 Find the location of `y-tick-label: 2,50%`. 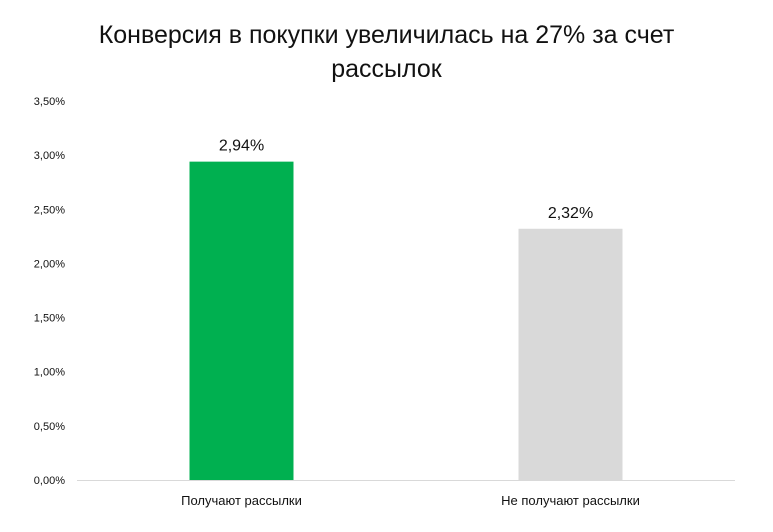

y-tick-label: 2,50% is located at coordinates (49, 210).